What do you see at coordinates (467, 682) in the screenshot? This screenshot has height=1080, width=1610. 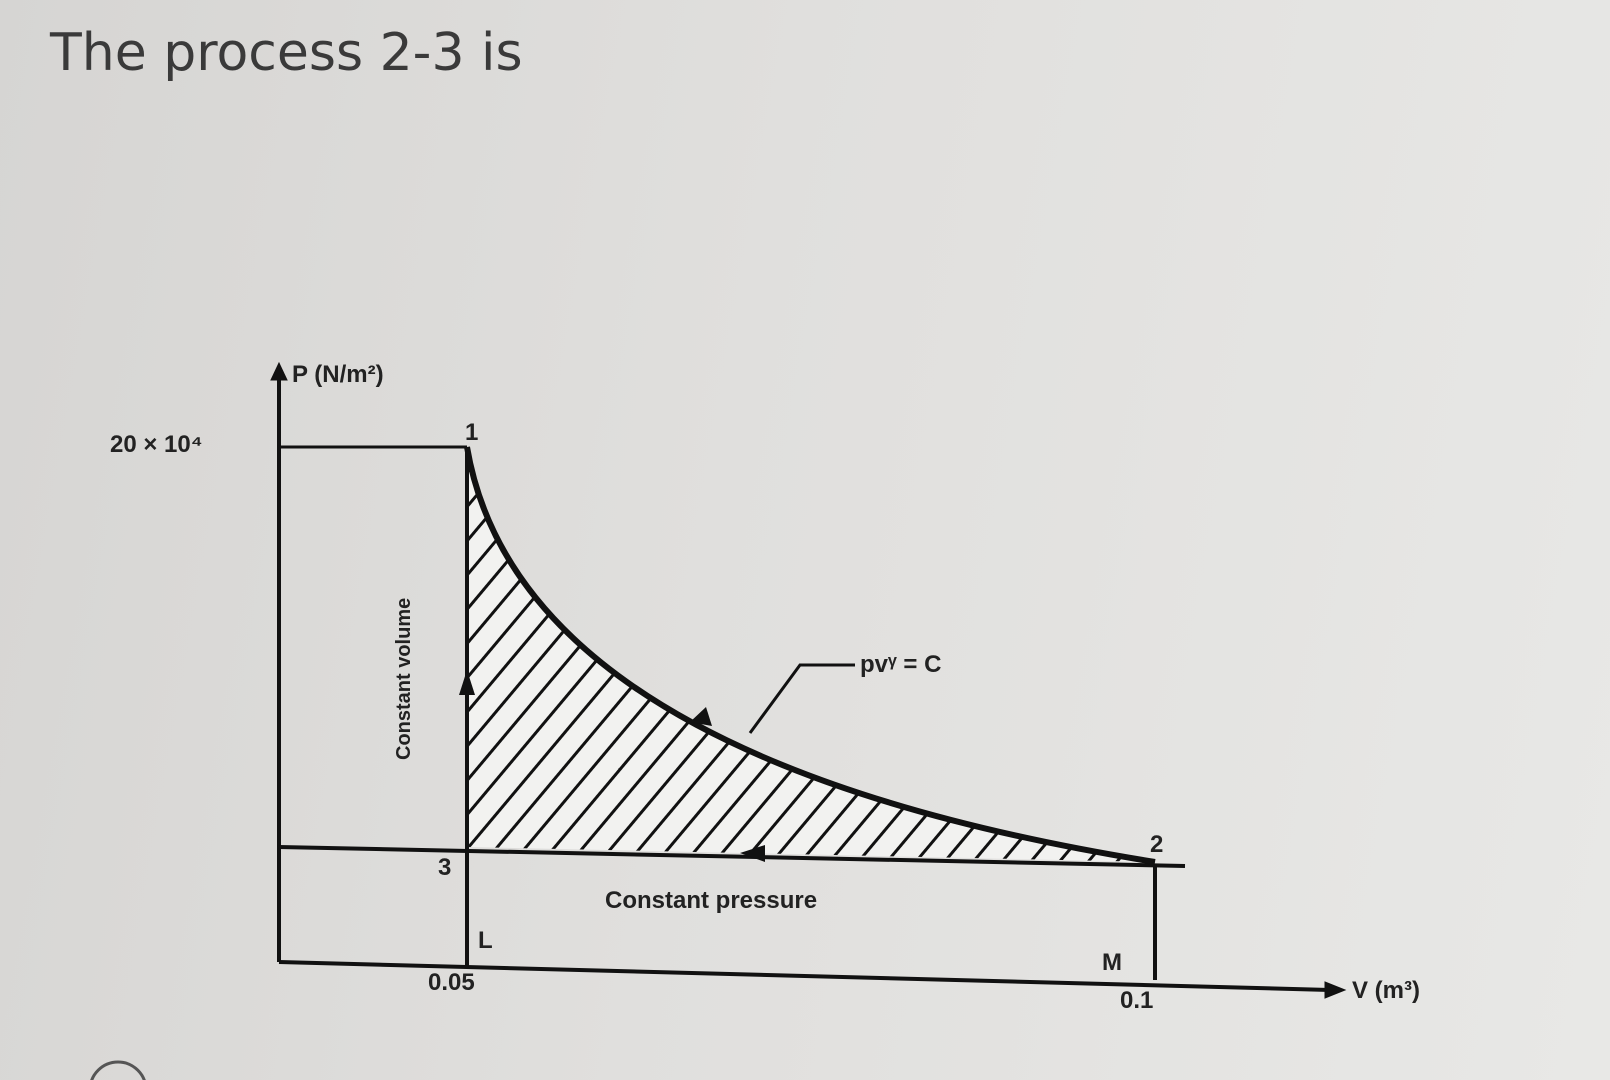 I see `arrow-up` at bounding box center [467, 682].